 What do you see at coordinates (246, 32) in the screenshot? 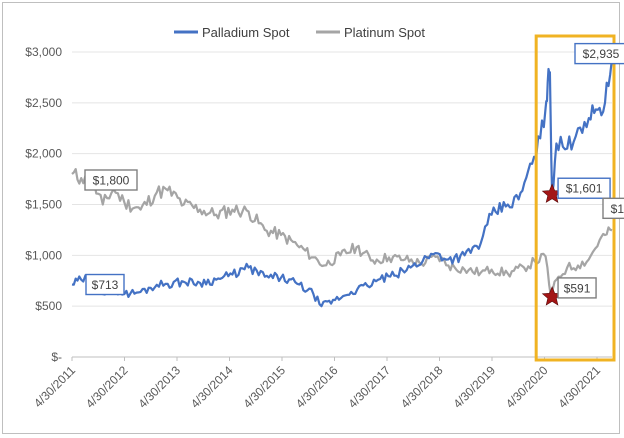
I see `legend-label-palladium-spot: Palladium Spot` at bounding box center [246, 32].